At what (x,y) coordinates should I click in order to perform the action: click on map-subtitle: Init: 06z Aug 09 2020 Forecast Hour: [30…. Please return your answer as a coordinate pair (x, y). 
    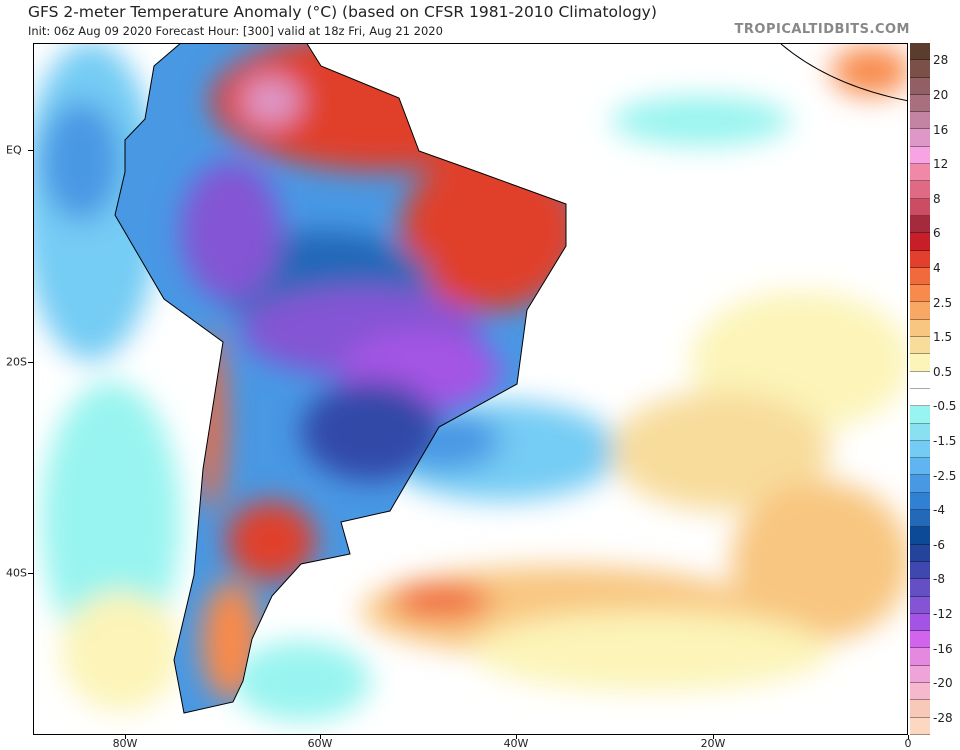
    Looking at the image, I should click on (235, 31).